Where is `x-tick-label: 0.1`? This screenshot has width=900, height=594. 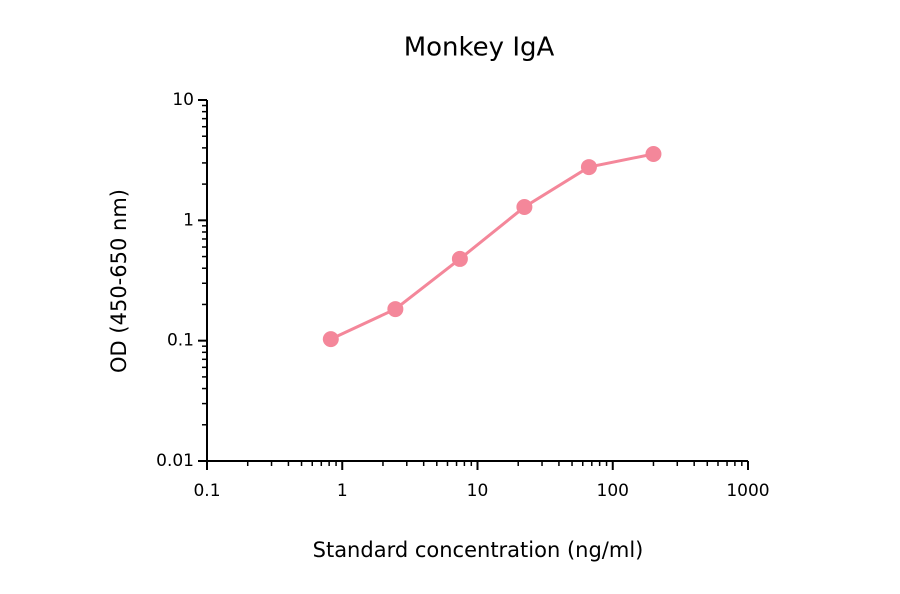 x-tick-label: 0.1 is located at coordinates (206, 491).